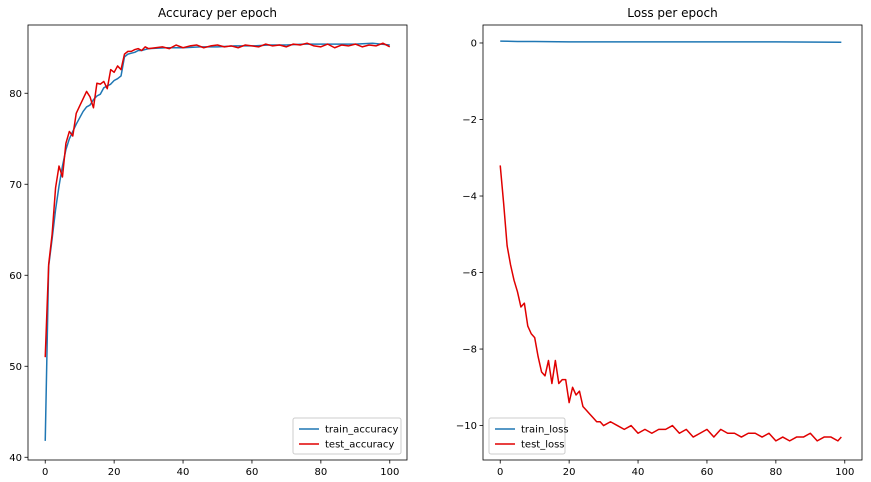 The image size is (871, 482). I want to click on chart-title: Accuracy per epoch, so click(217, 13).